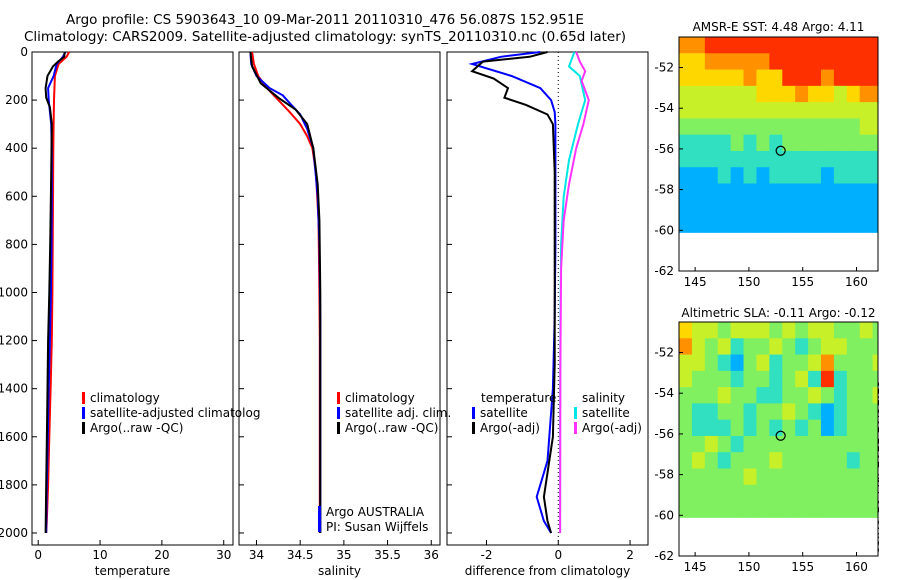 Image resolution: width=900 pixels, height=580 pixels. Describe the element at coordinates (339, 571) in the screenshot. I see `x-axis-label: salinity` at that location.